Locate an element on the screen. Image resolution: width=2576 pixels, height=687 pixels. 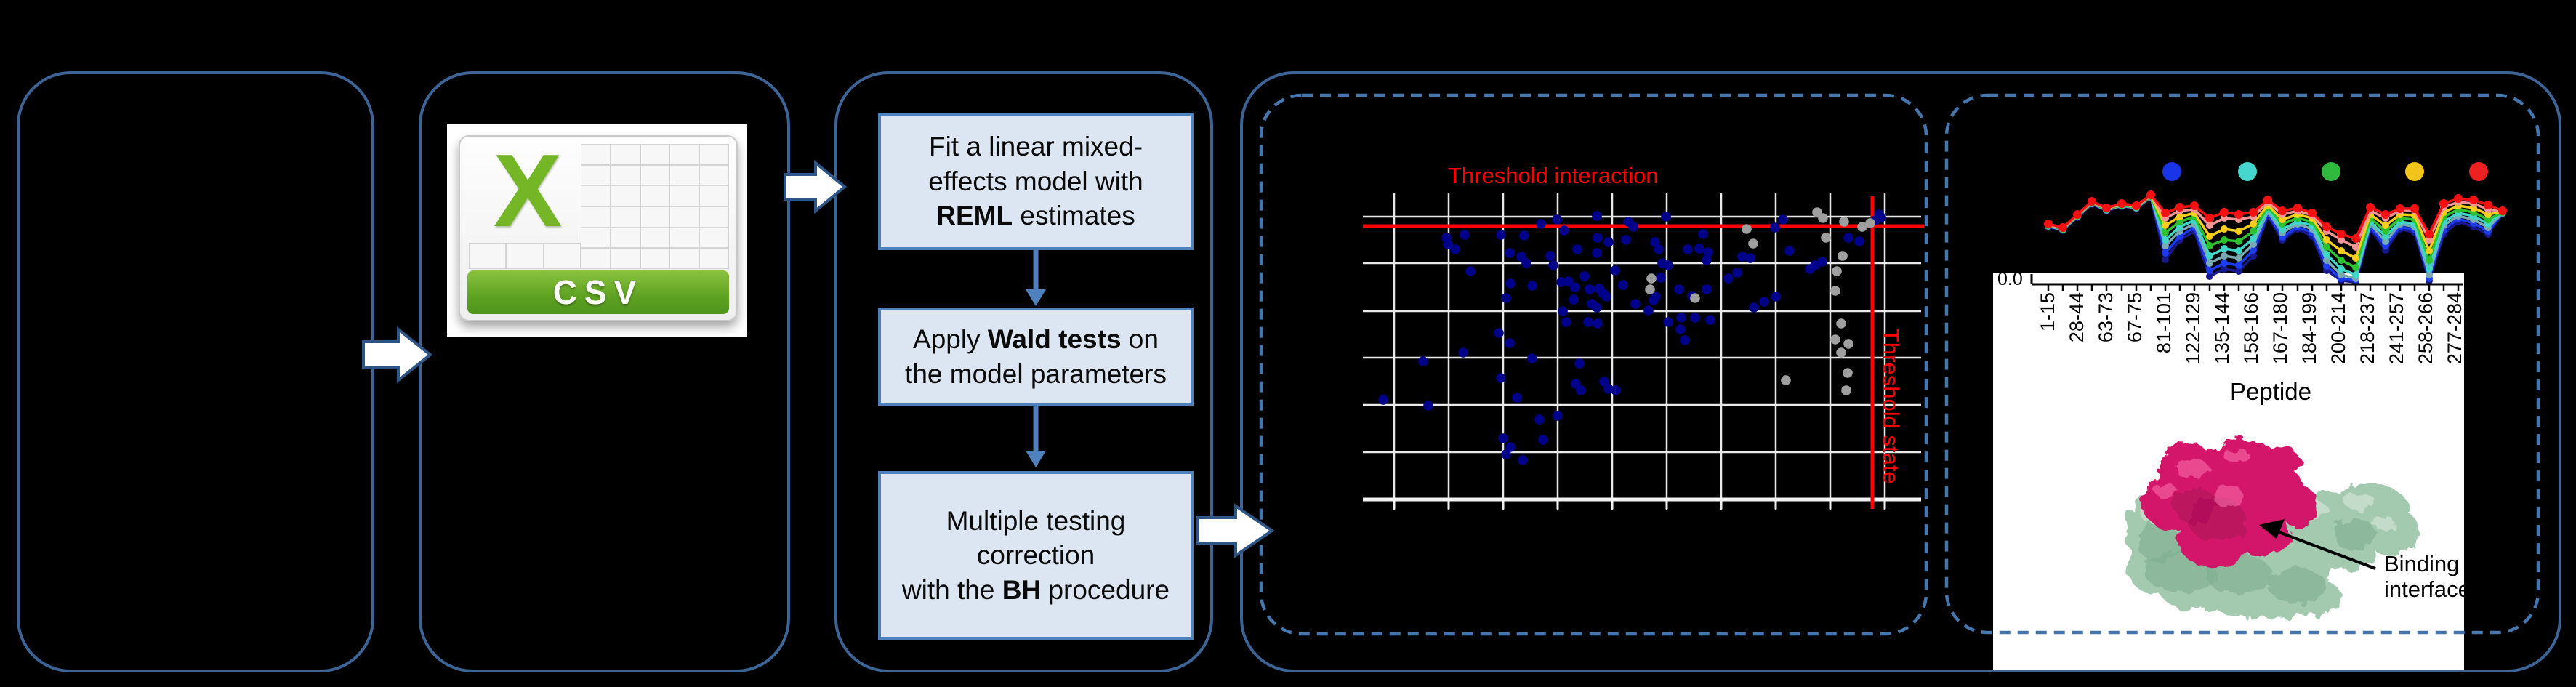
legend-dot-blue is located at coordinates (2171, 171).